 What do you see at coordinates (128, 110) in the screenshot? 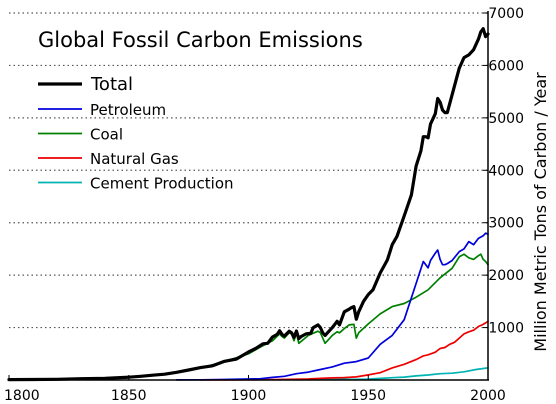
I see `legend-label: Petroleum` at bounding box center [128, 110].